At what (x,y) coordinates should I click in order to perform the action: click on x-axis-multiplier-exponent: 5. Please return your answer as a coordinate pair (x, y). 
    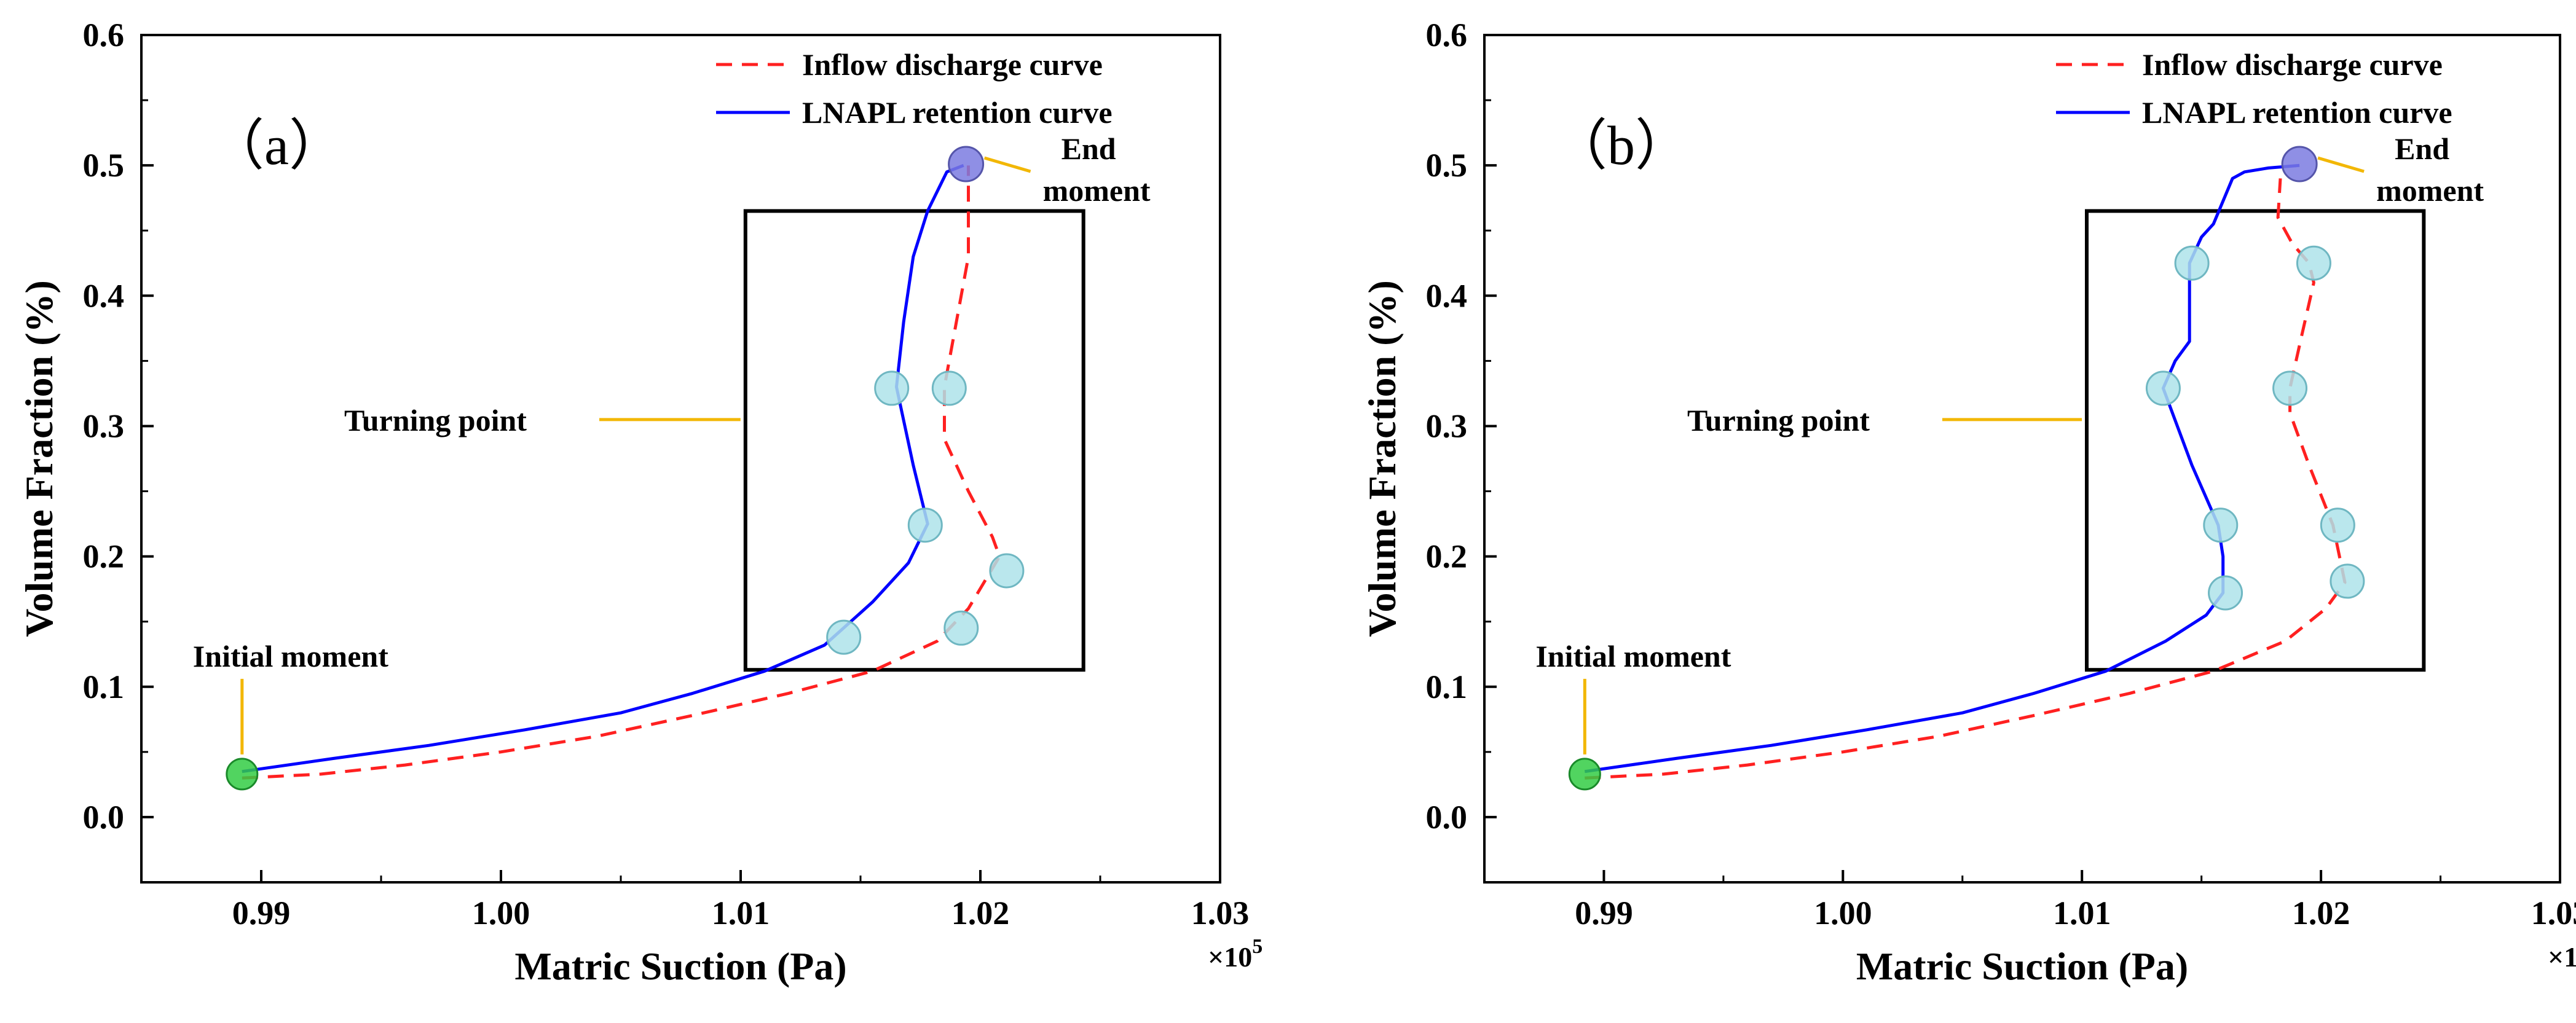
    Looking at the image, I should click on (1257, 947).